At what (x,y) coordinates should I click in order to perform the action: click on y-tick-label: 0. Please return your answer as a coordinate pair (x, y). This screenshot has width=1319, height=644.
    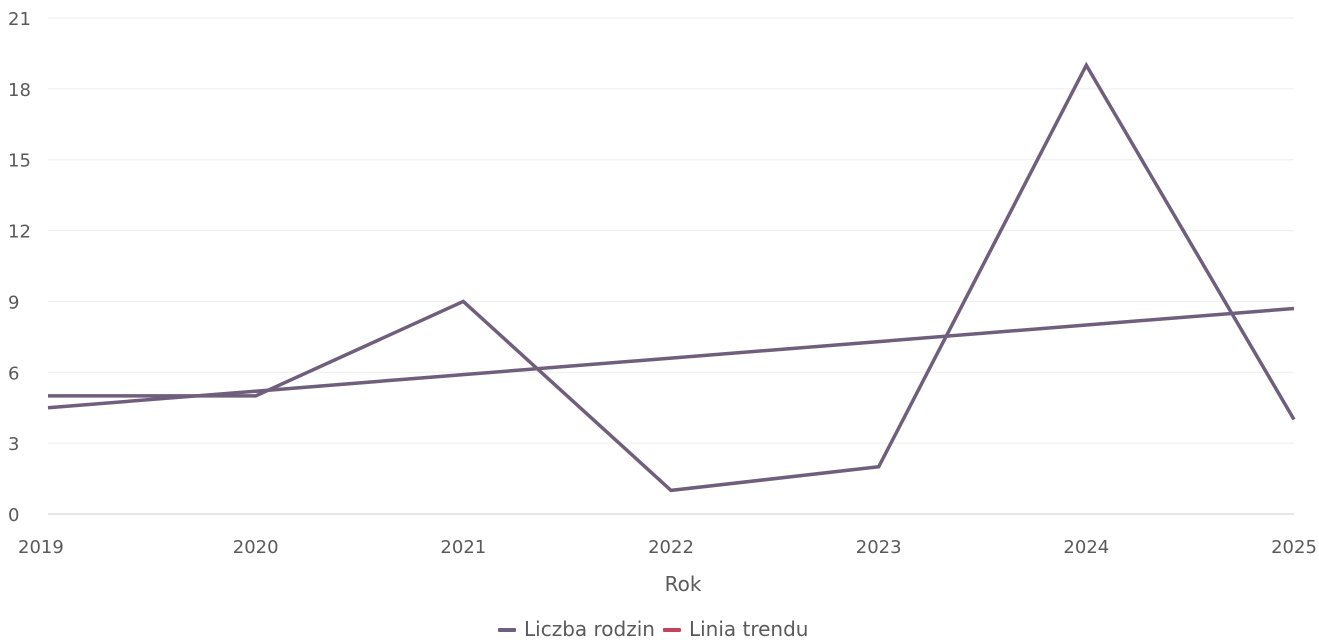
    Looking at the image, I should click on (13, 515).